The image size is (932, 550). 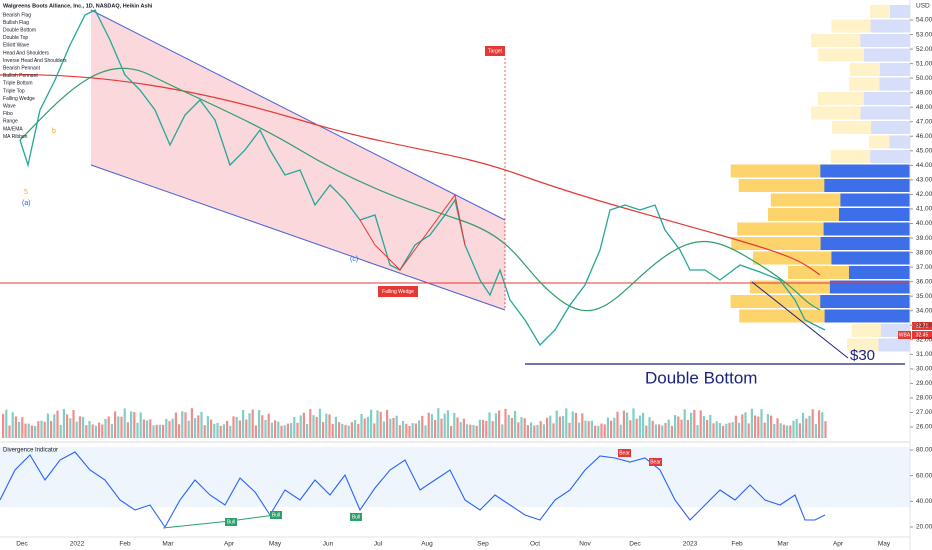 What do you see at coordinates (924, 398) in the screenshot?
I see `price-tick-label: 28.00` at bounding box center [924, 398].